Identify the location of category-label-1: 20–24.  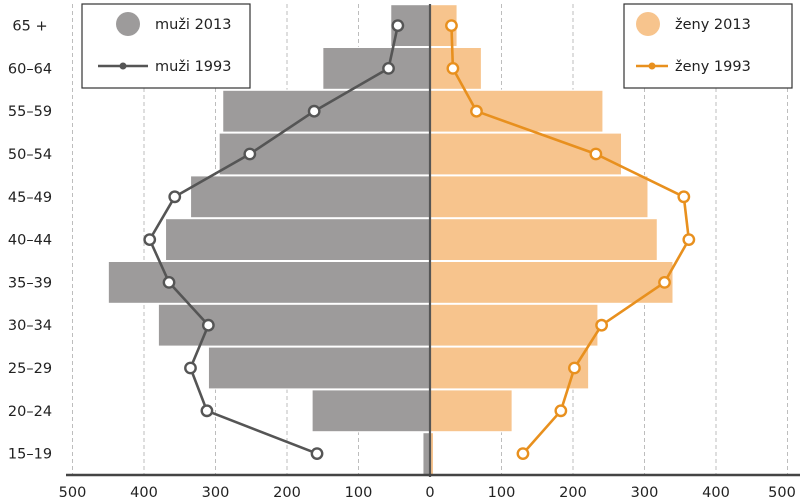
(30, 412).